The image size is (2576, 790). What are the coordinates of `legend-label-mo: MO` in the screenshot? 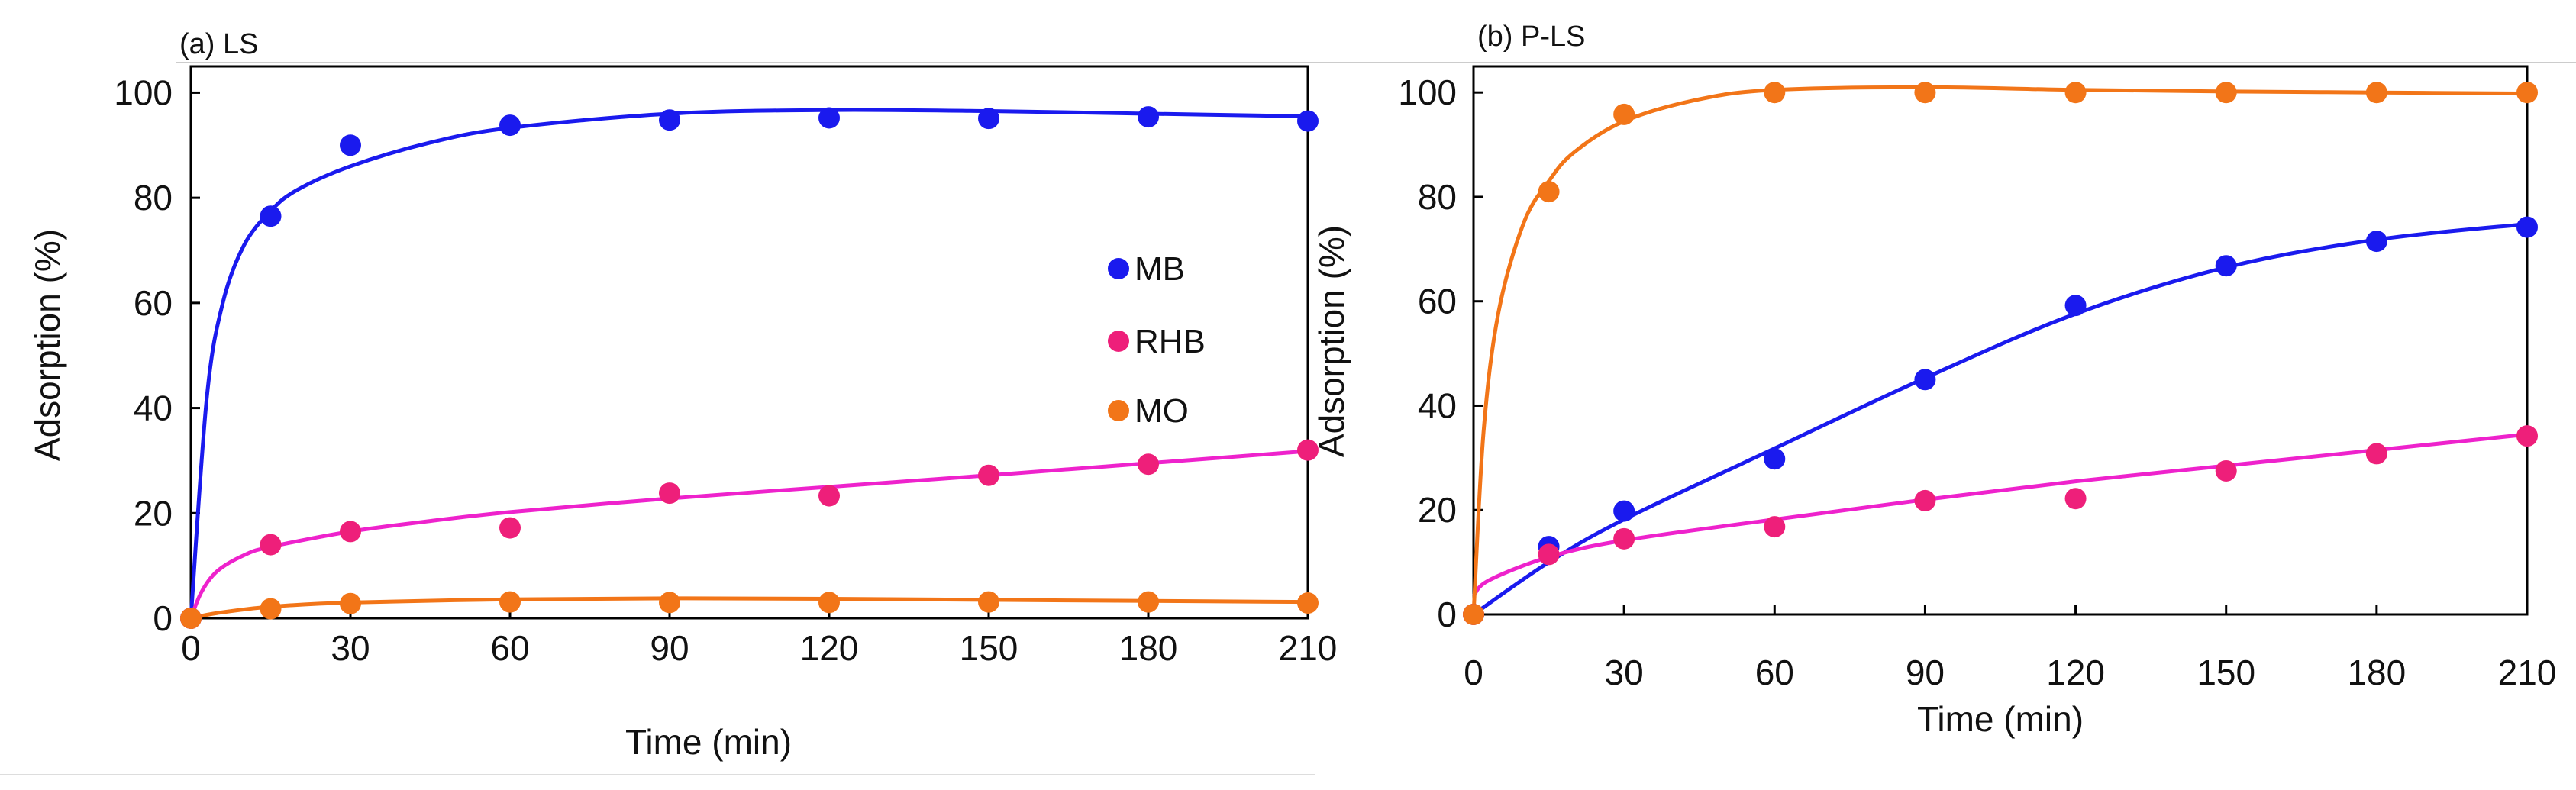 It's located at (1162, 411).